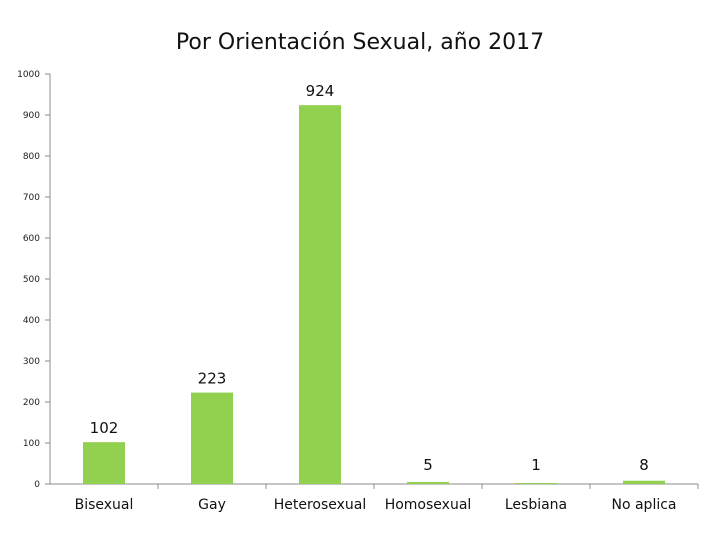 The width and height of the screenshot is (720, 540). What do you see at coordinates (104, 505) in the screenshot?
I see `x-category-label: Bisexual` at bounding box center [104, 505].